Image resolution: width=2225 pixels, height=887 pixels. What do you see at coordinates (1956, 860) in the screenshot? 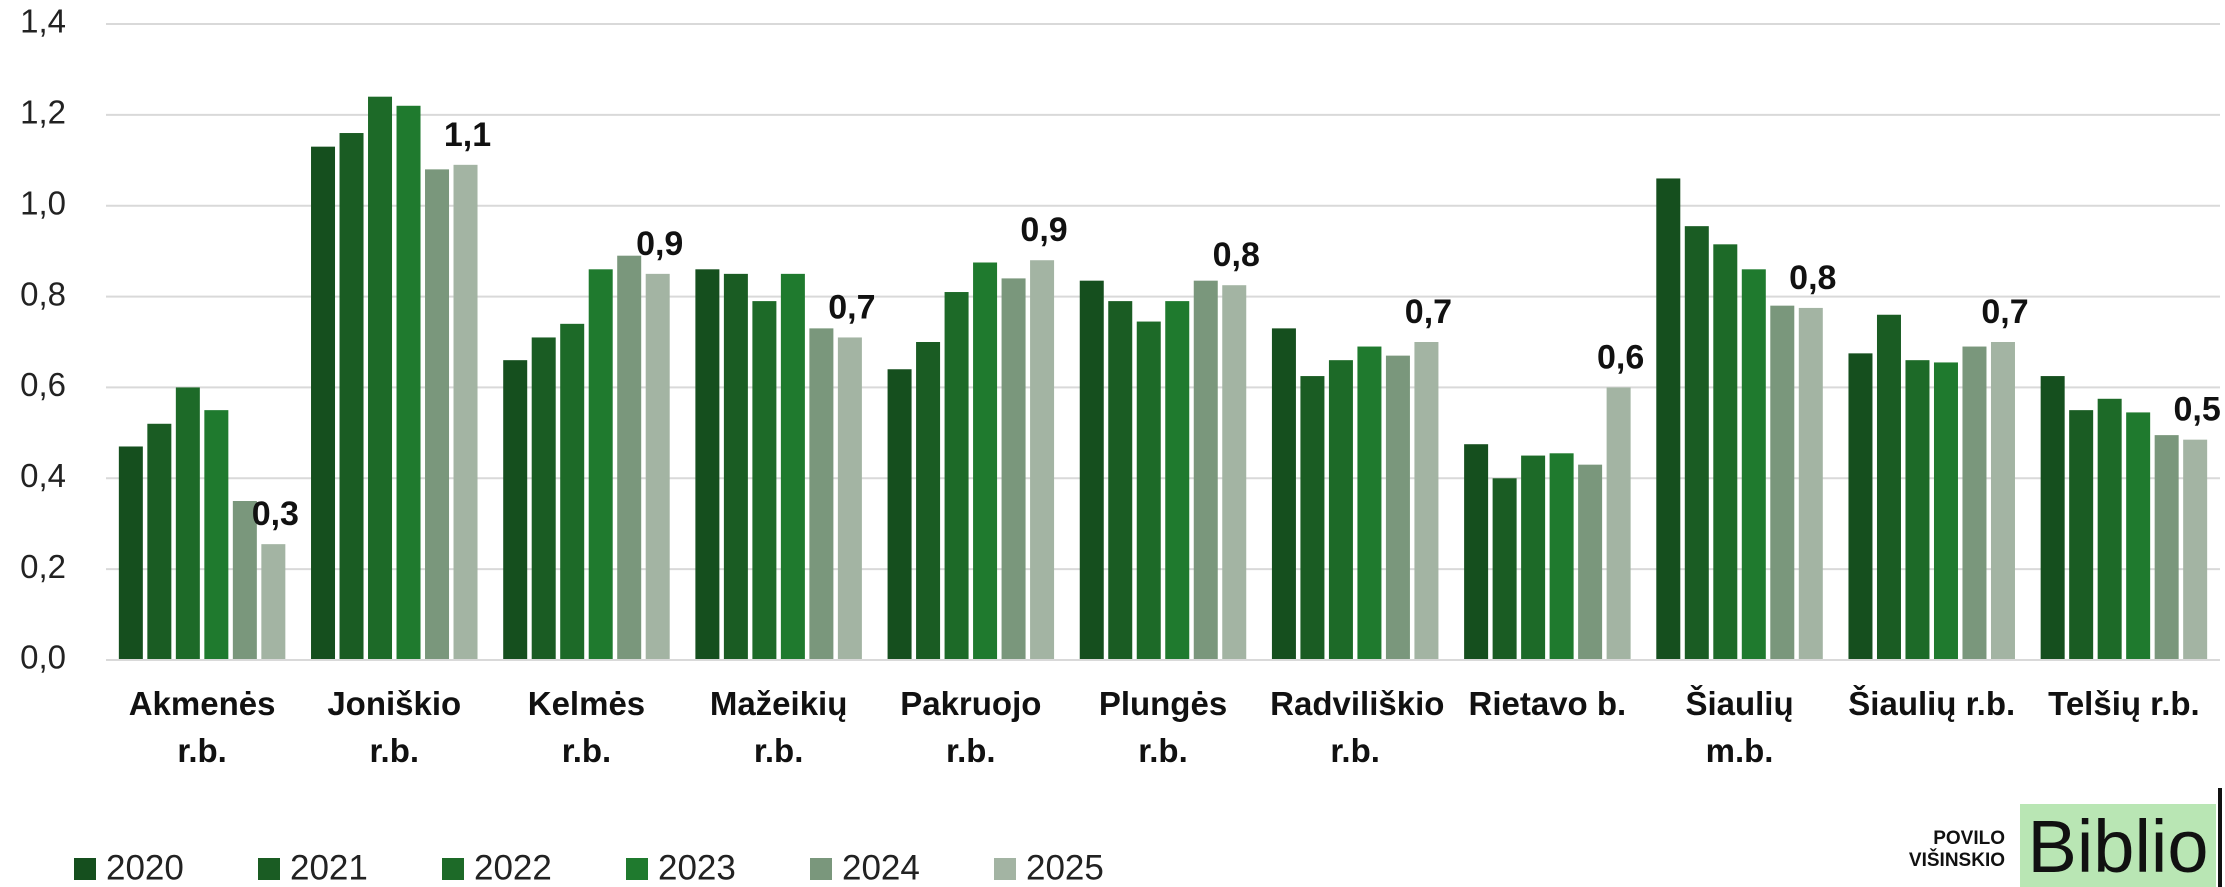
I see `logo-text: VIŠINSKIO` at bounding box center [1956, 860].